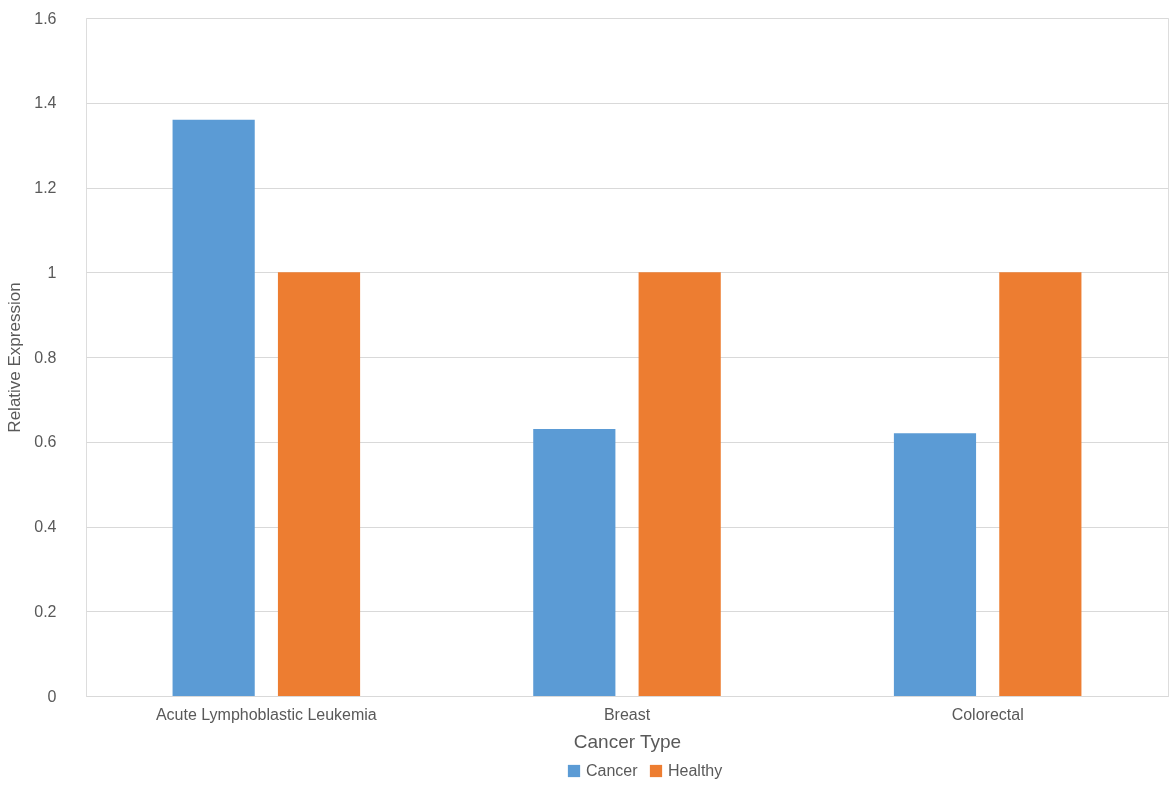 This screenshot has height=791, width=1173. Describe the element at coordinates (612, 770) in the screenshot. I see `legend-label: Cancer` at that location.